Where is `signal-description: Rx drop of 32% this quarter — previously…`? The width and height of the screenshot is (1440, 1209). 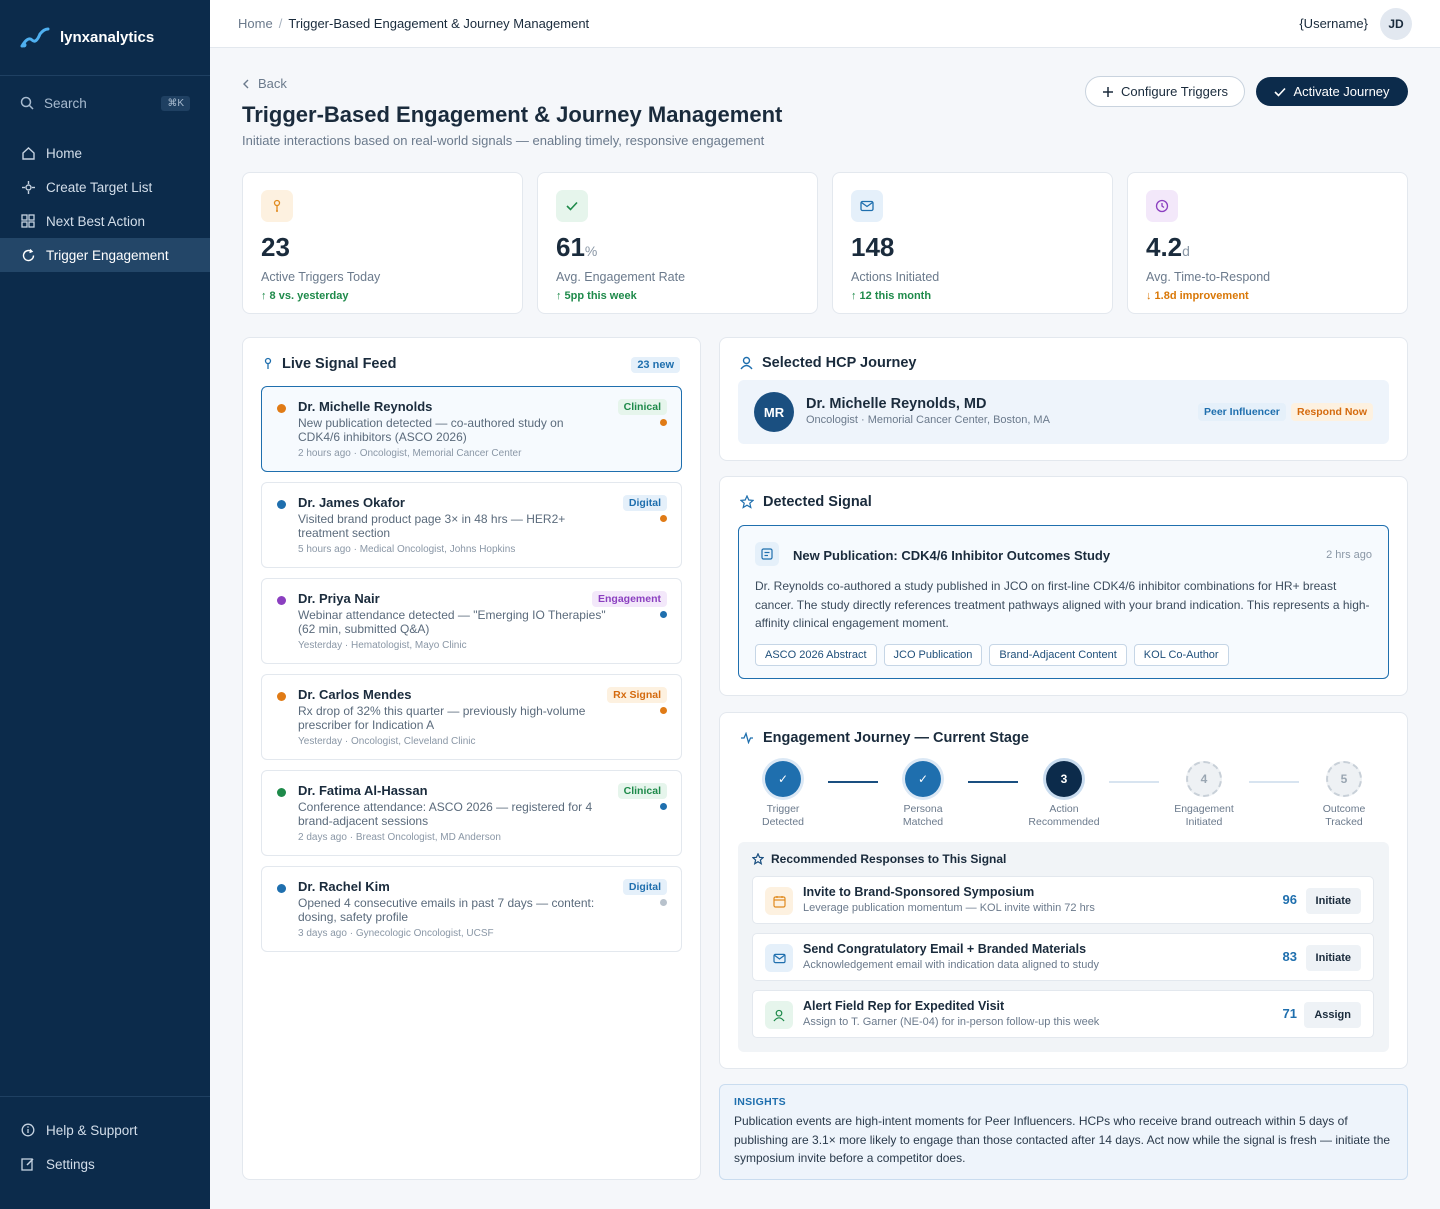 signal-description: Rx drop of 32% this quarter — previously… is located at coordinates (442, 718).